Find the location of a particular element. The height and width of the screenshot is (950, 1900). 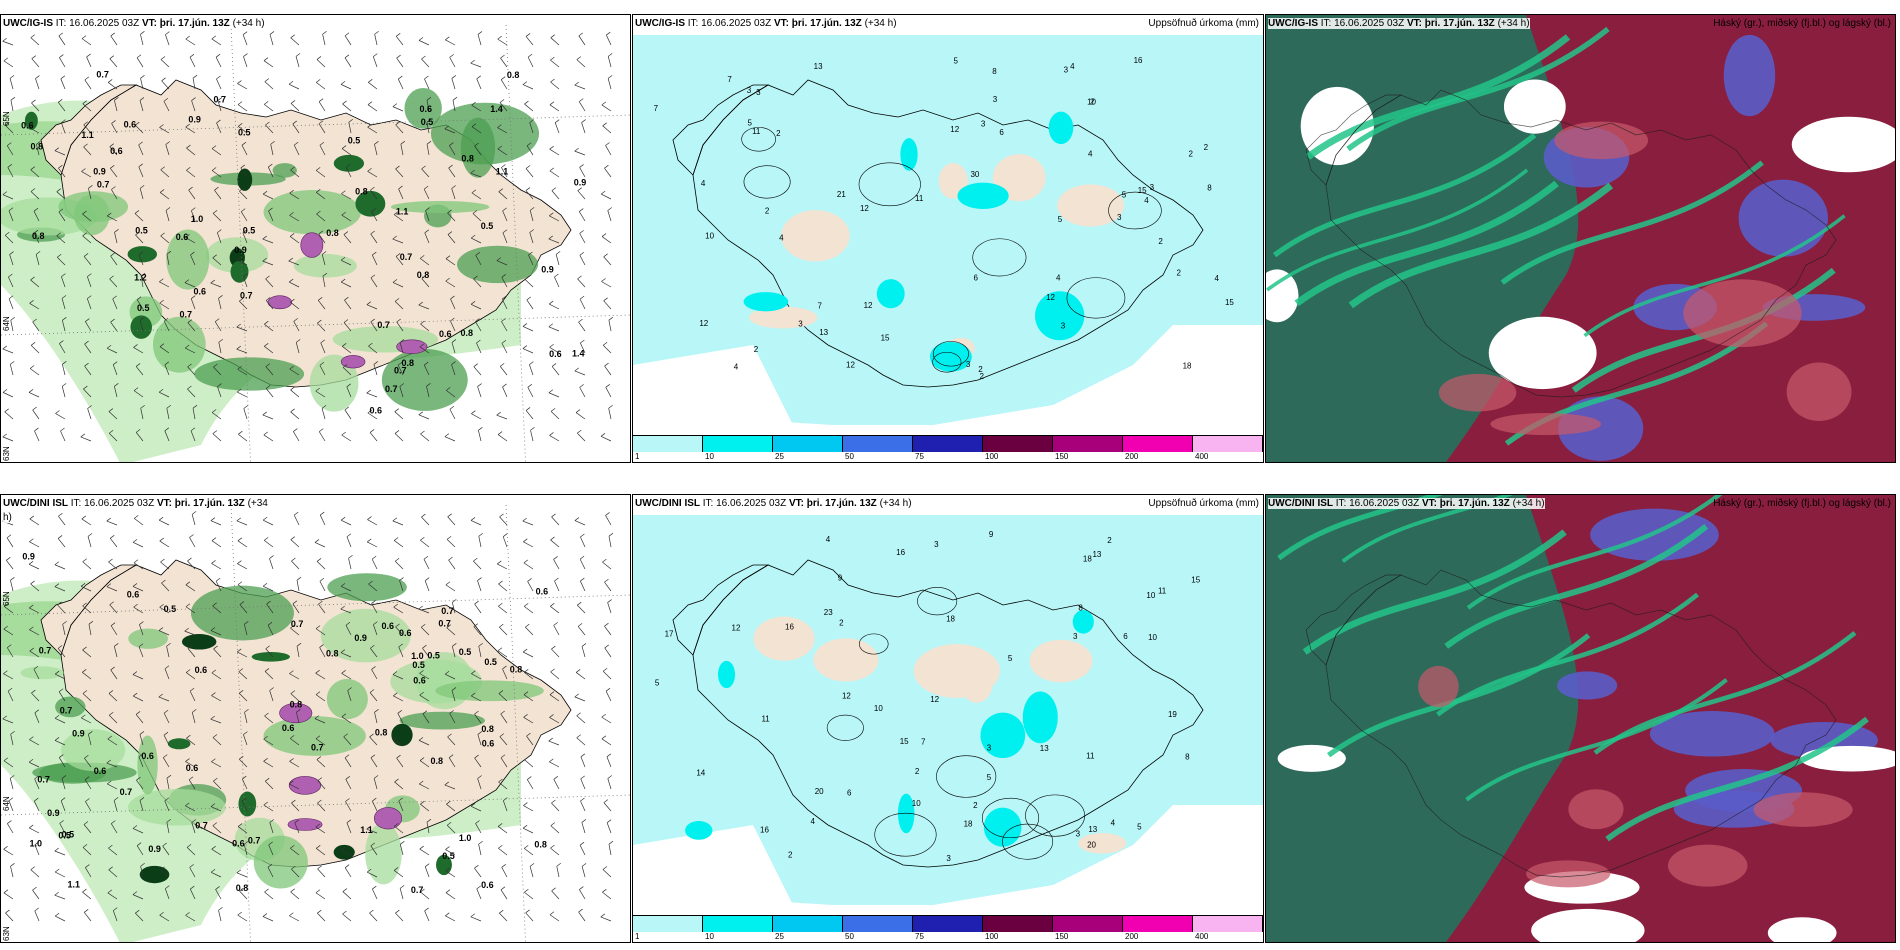

colorbar-tick: 400 is located at coordinates (1202, 456).